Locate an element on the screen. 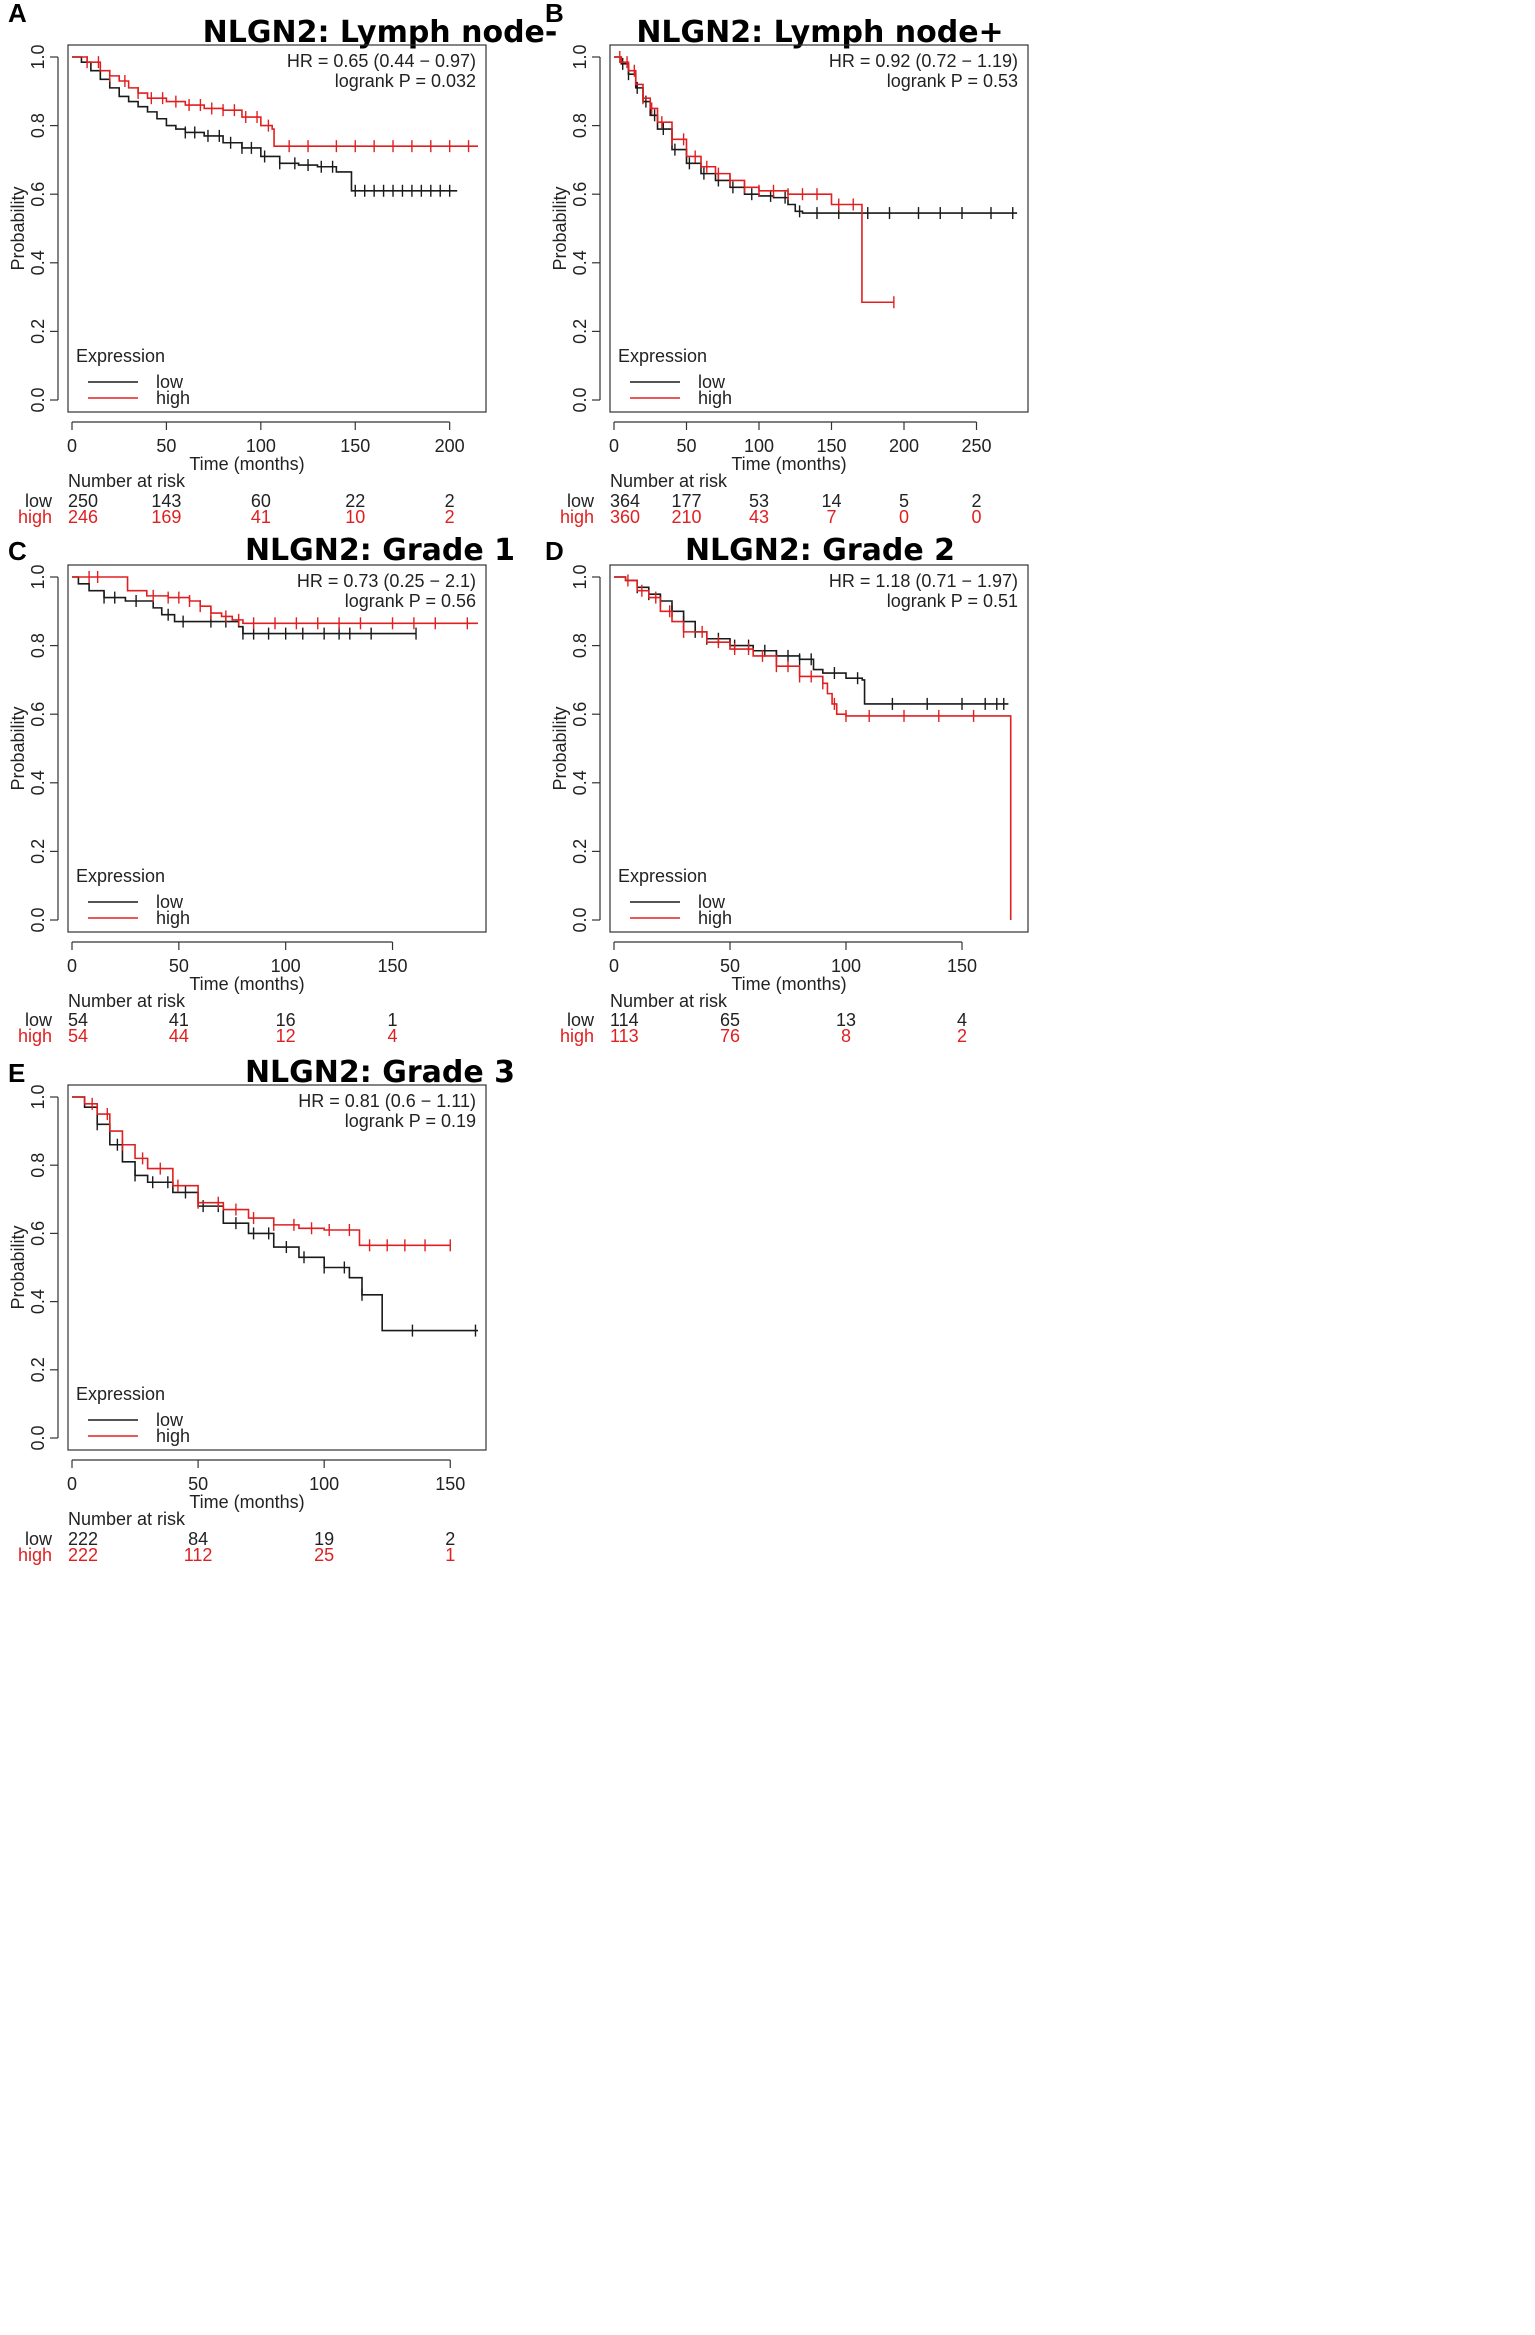 The image size is (1535, 2335). risk-value-low: 65 is located at coordinates (730, 1020).